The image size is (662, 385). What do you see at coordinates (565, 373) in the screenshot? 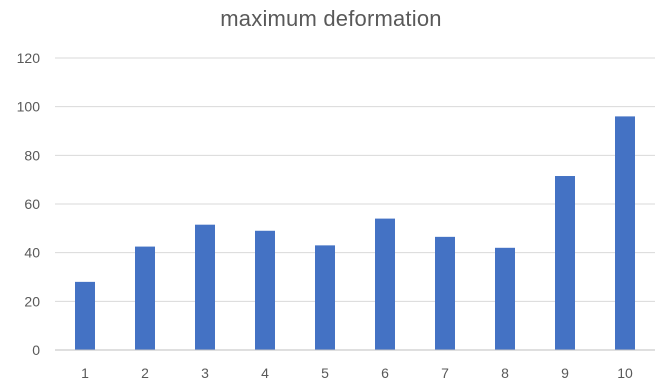
I see `x-tick-label: 9` at bounding box center [565, 373].